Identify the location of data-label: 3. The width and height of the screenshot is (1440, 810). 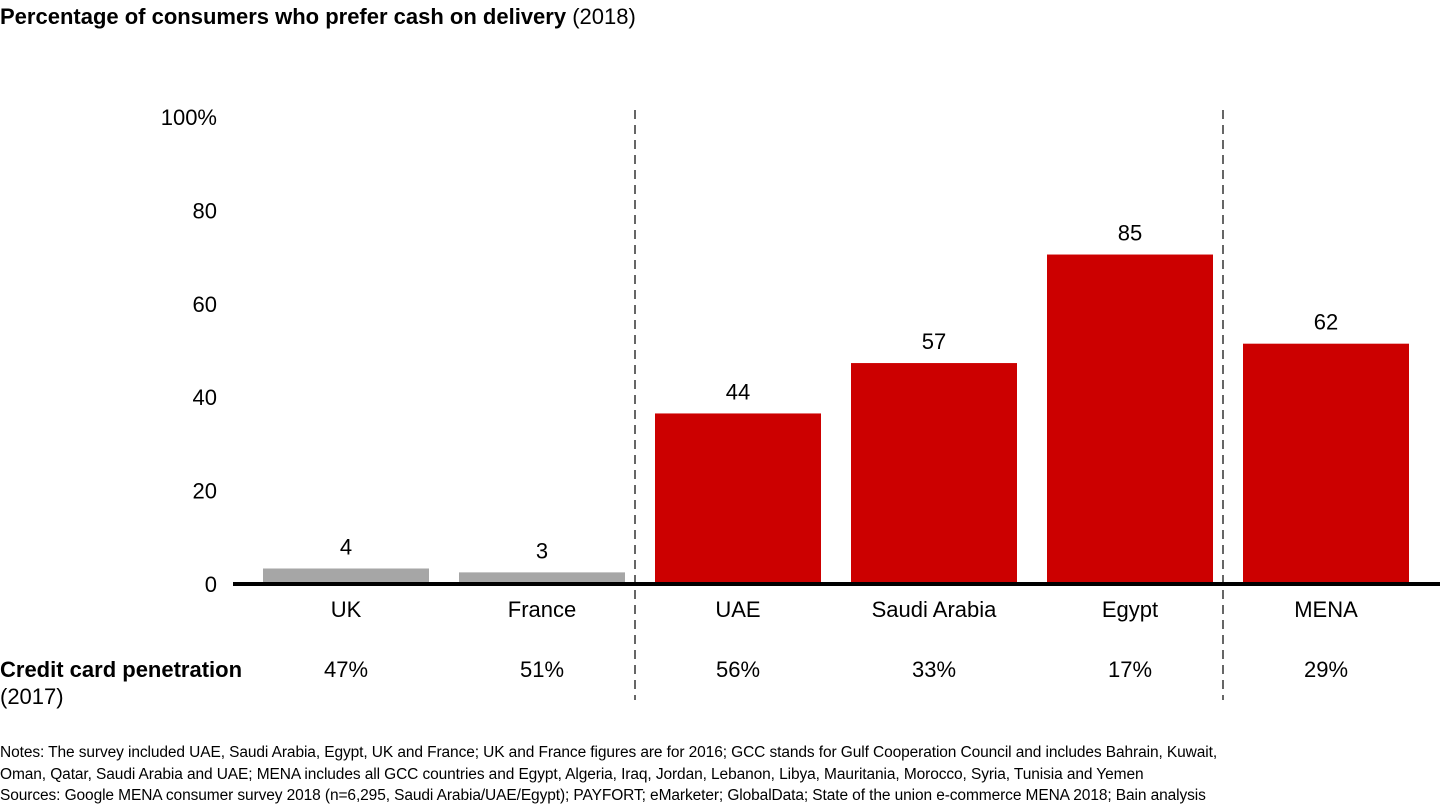
(542, 550).